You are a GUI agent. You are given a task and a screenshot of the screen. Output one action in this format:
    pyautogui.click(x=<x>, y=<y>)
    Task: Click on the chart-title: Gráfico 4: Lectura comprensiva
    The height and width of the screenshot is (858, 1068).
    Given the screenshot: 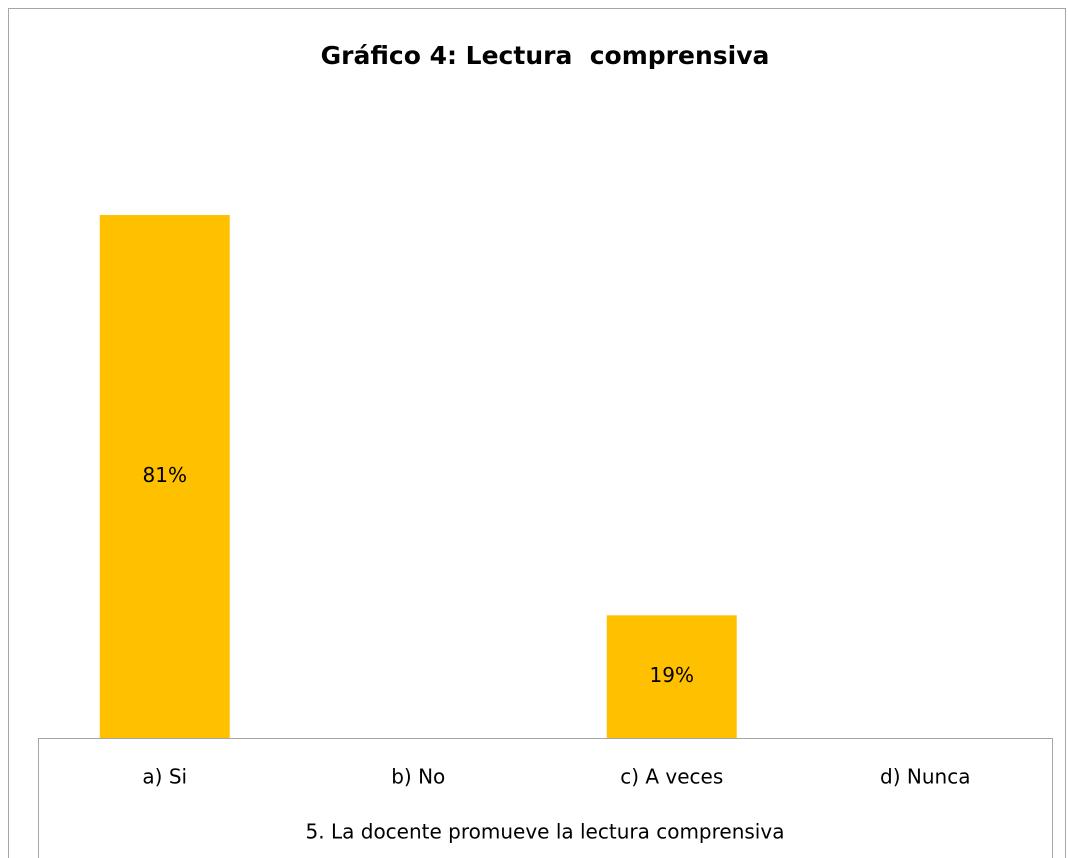 What is the action you would take?
    pyautogui.click(x=545, y=55)
    